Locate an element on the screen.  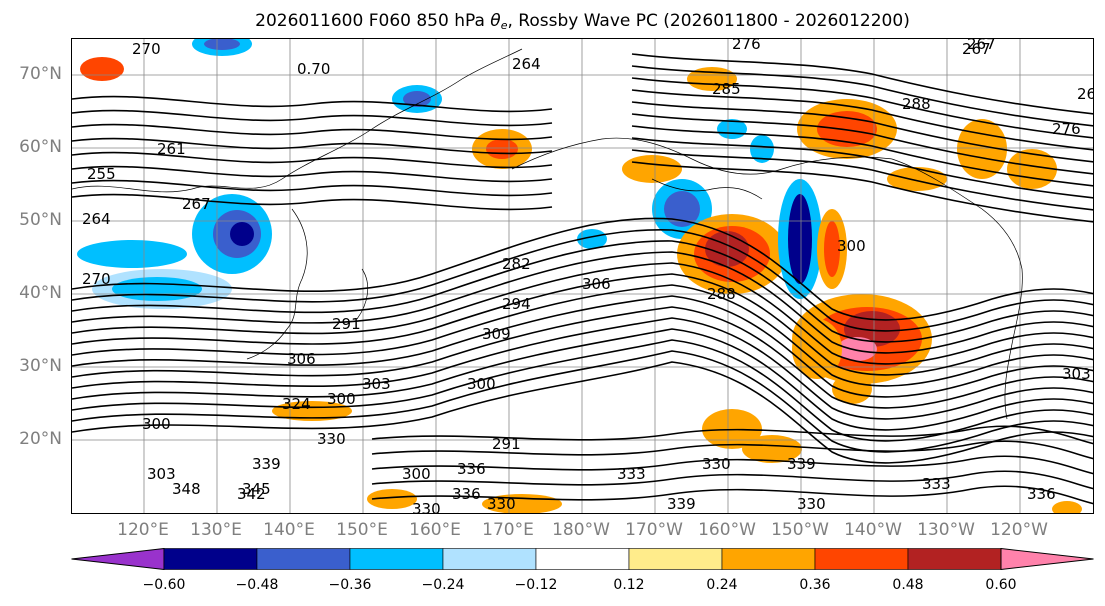
lat-label: 70°N is located at coordinates (40, 74).